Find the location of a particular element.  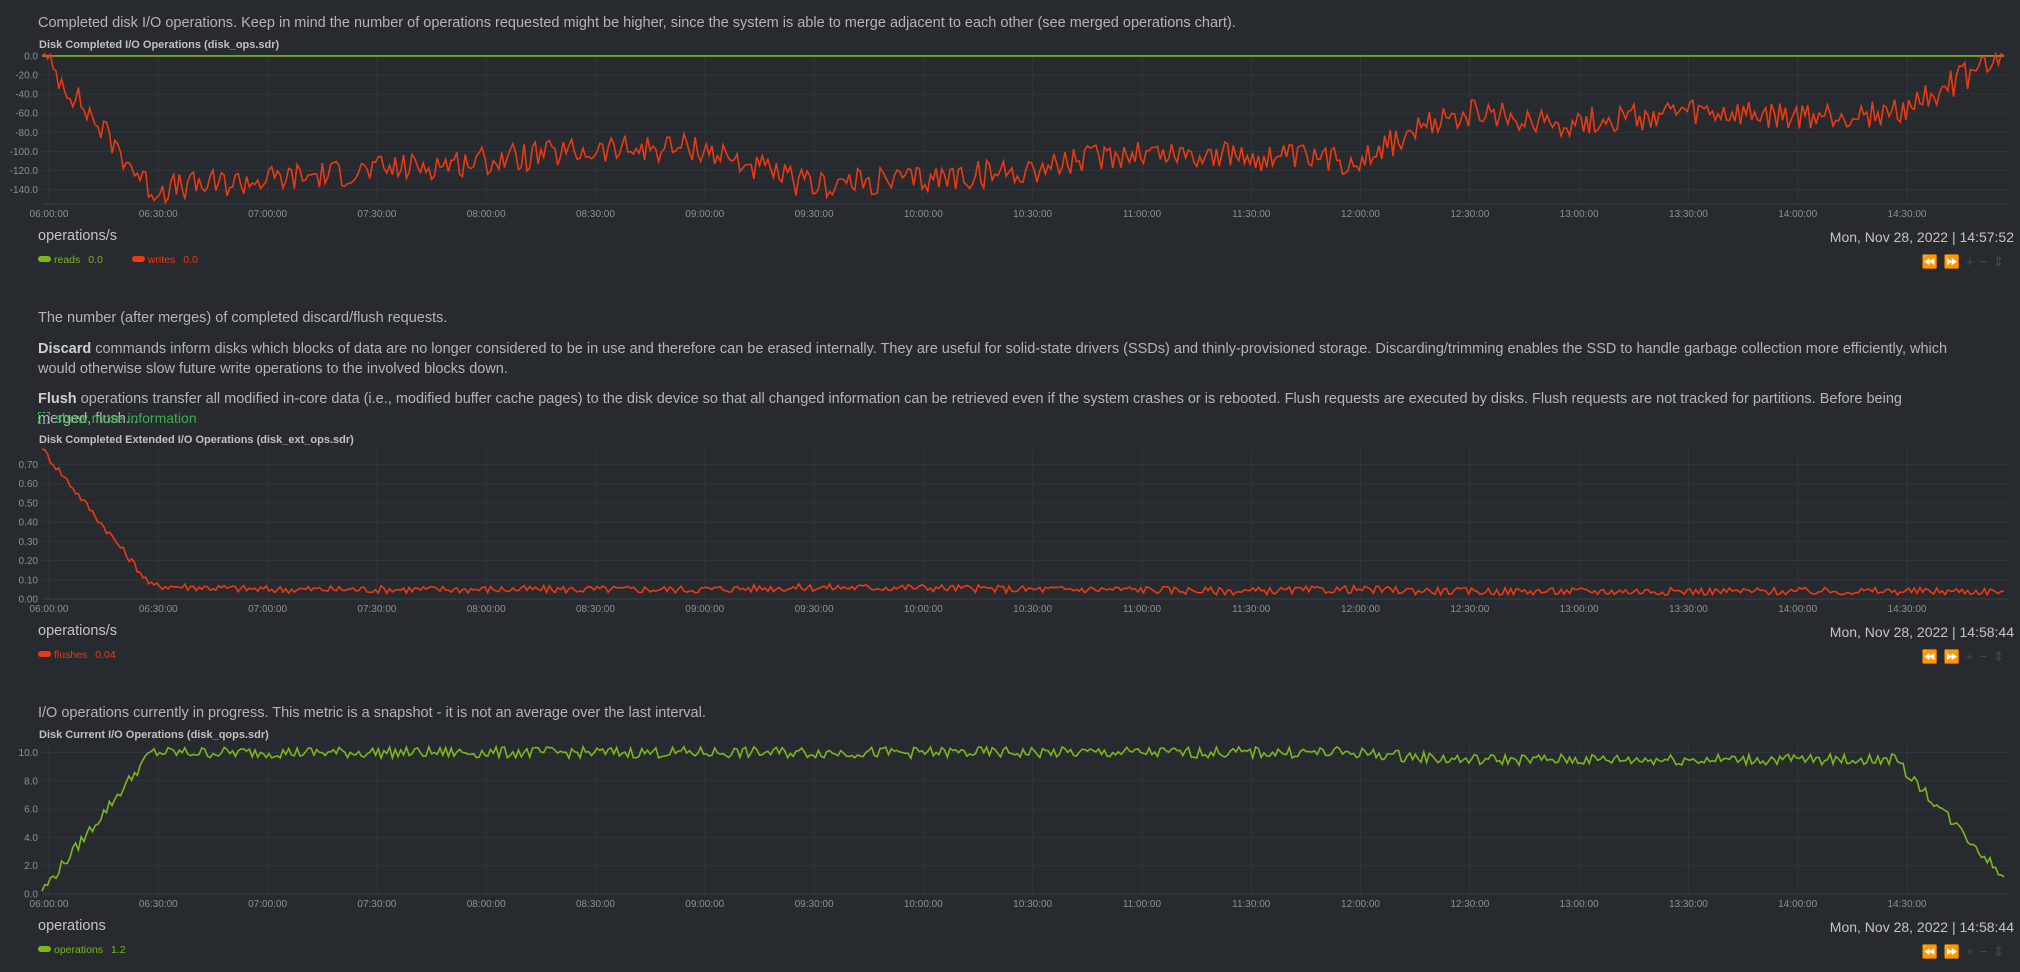

chart2-legend: flushes 0.04 is located at coordinates (90, 655).